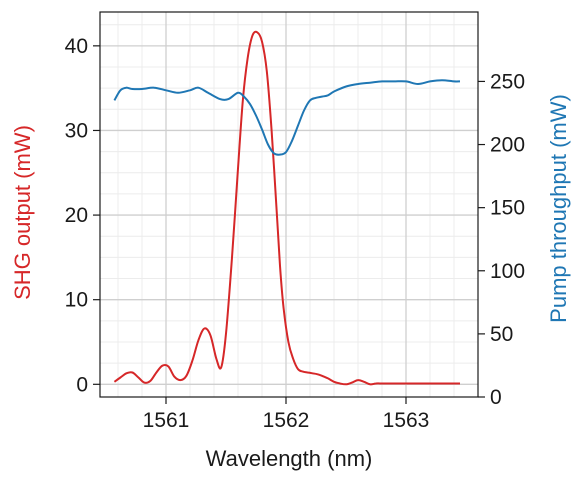  I want to click on left-y-tick-label: 0, so click(82, 384).